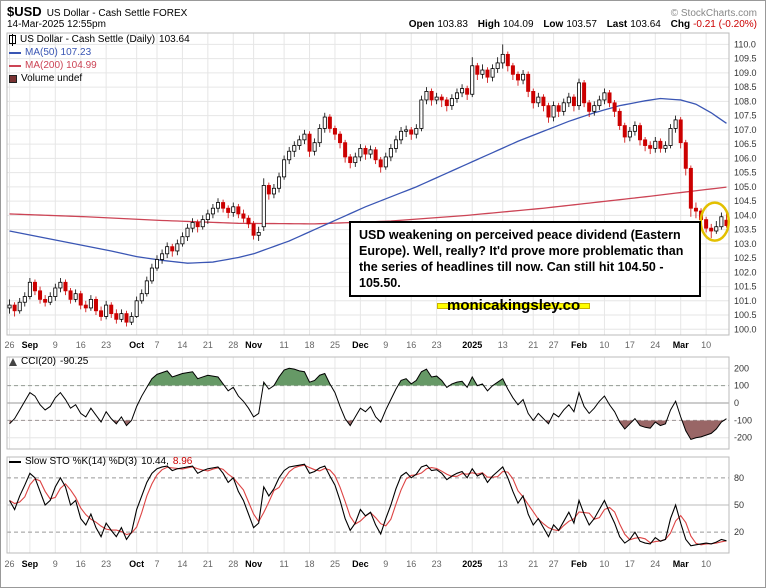 The width and height of the screenshot is (766, 588). I want to click on open-label: Open, so click(421, 24).